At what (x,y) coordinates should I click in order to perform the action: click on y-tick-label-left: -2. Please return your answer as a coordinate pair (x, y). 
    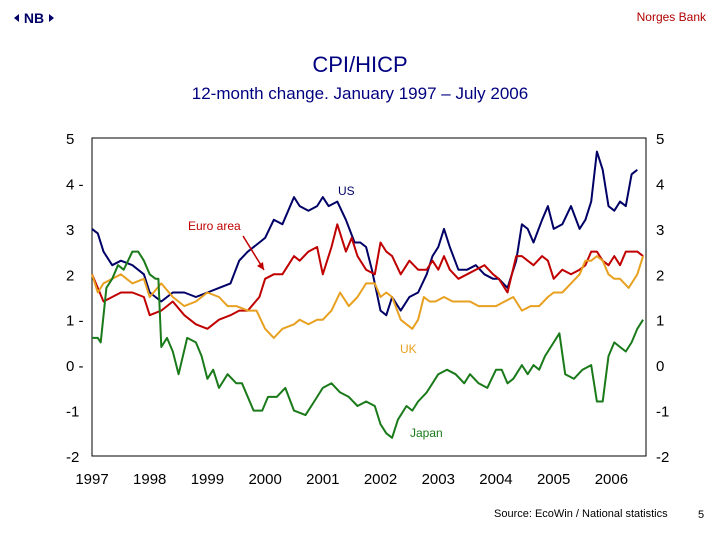
    Looking at the image, I should click on (72, 457).